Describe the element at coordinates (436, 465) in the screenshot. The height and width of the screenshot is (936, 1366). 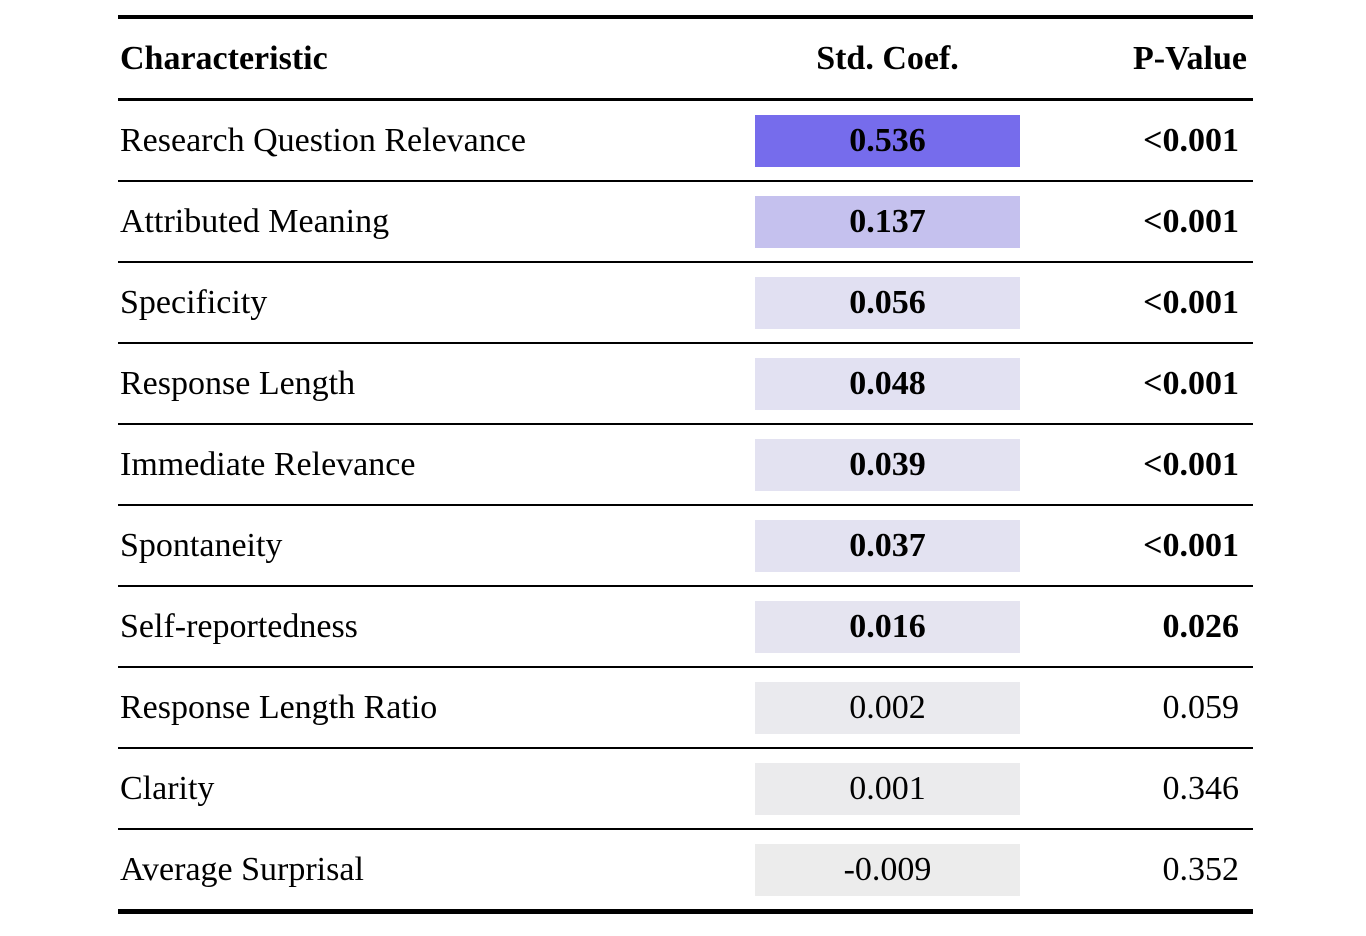
I see `characteristic-cell: Immediate Relevance` at that location.